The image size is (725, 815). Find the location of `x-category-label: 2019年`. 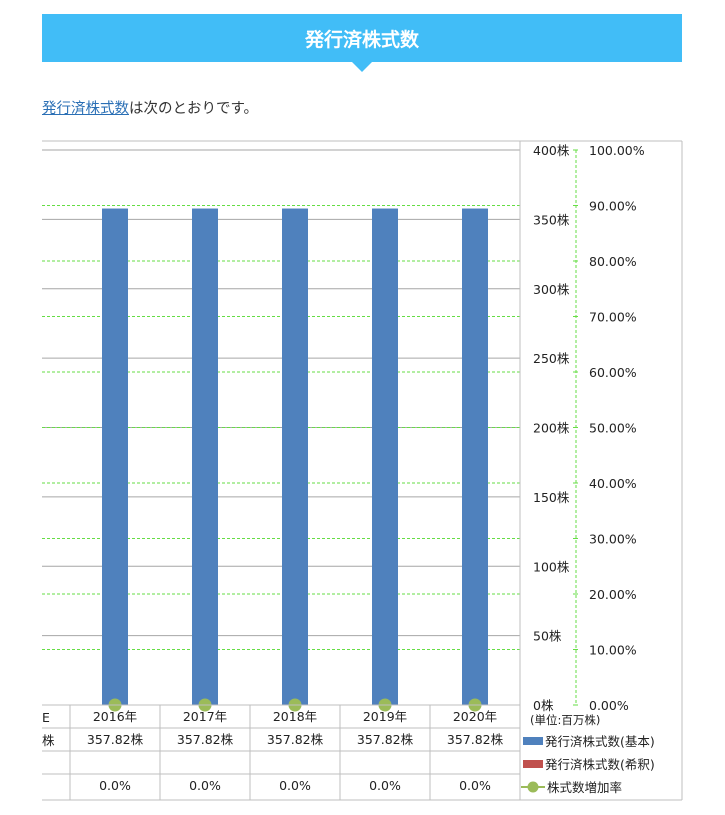

x-category-label: 2019年 is located at coordinates (385, 716).